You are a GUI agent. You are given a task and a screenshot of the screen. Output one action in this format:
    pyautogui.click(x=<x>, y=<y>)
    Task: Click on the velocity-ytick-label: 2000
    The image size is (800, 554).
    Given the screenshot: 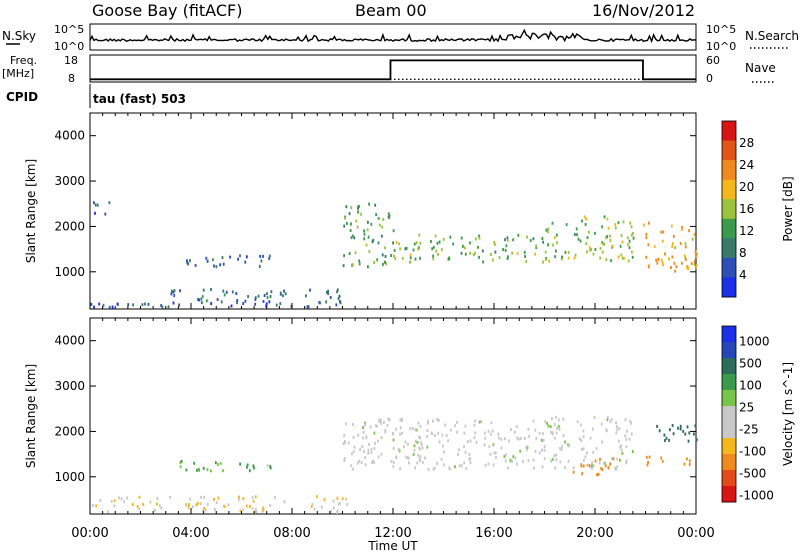 What is the action you would take?
    pyautogui.click(x=69, y=431)
    